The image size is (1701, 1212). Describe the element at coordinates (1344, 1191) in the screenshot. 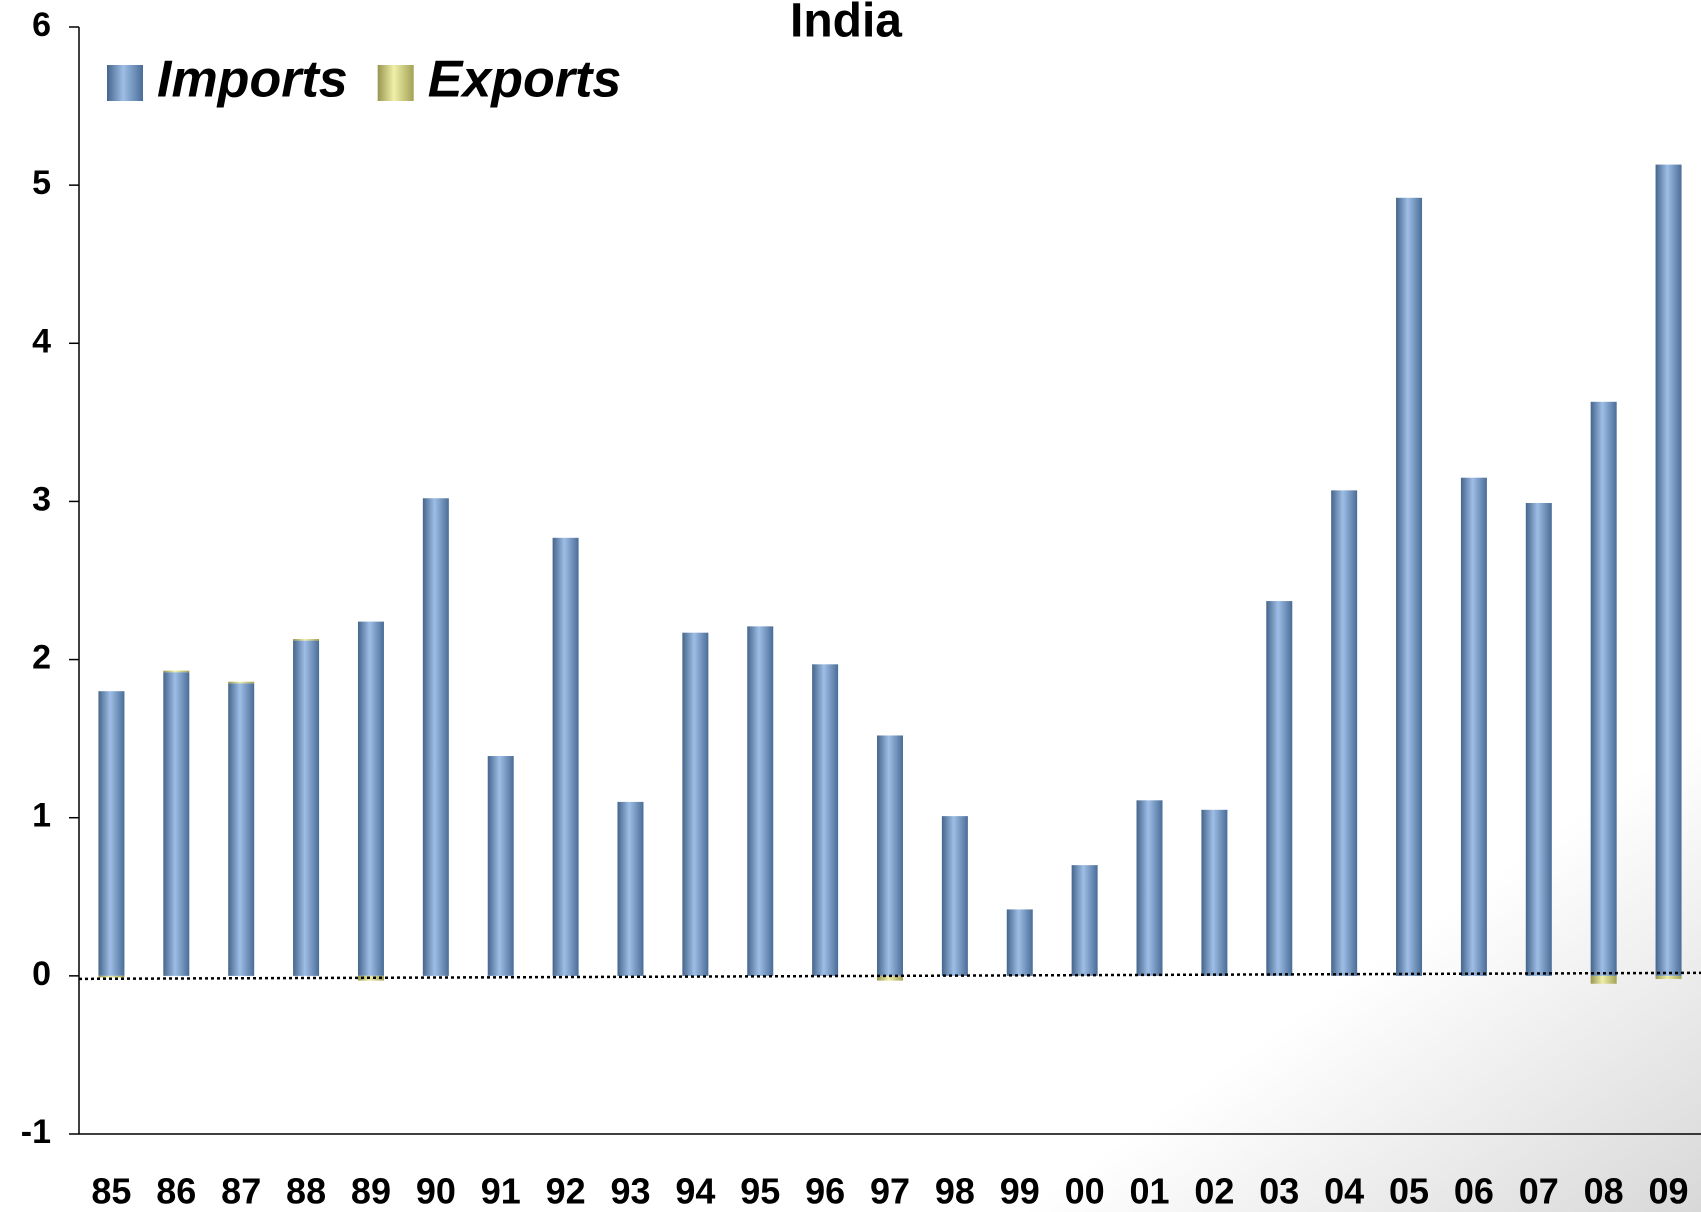

I see `x-tick-label: 04` at that location.